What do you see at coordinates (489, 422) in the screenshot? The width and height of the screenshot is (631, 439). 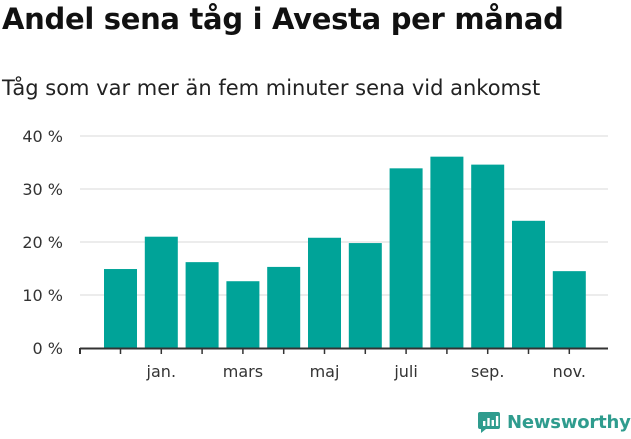 I see `newsworthy-logo-icon` at bounding box center [489, 422].